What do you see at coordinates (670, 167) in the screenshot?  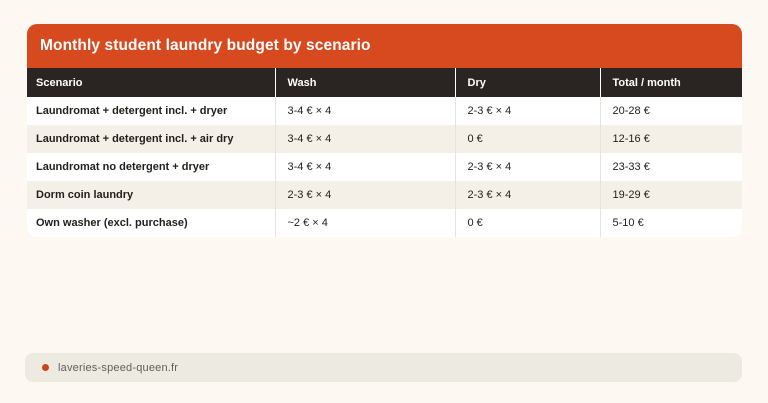 I see `cell-total: 23-33 €` at bounding box center [670, 167].